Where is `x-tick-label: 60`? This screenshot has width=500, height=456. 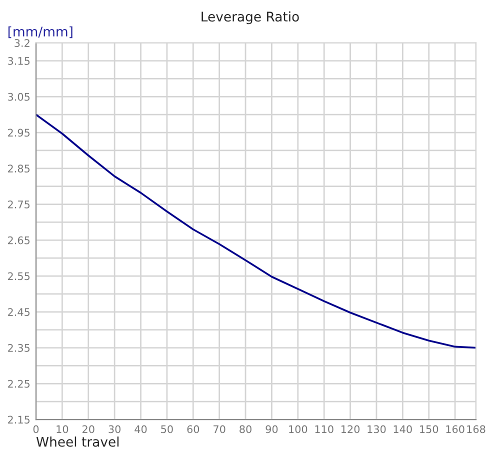
x-tick-label: 60 is located at coordinates (193, 429).